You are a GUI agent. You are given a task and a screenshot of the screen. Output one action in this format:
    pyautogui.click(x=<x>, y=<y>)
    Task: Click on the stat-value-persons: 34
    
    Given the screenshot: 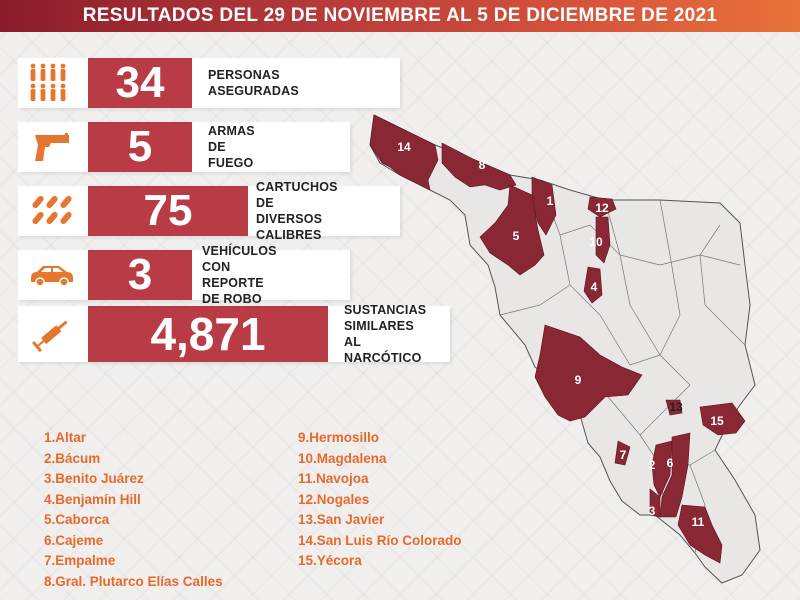 What is the action you would take?
    pyautogui.click(x=140, y=83)
    